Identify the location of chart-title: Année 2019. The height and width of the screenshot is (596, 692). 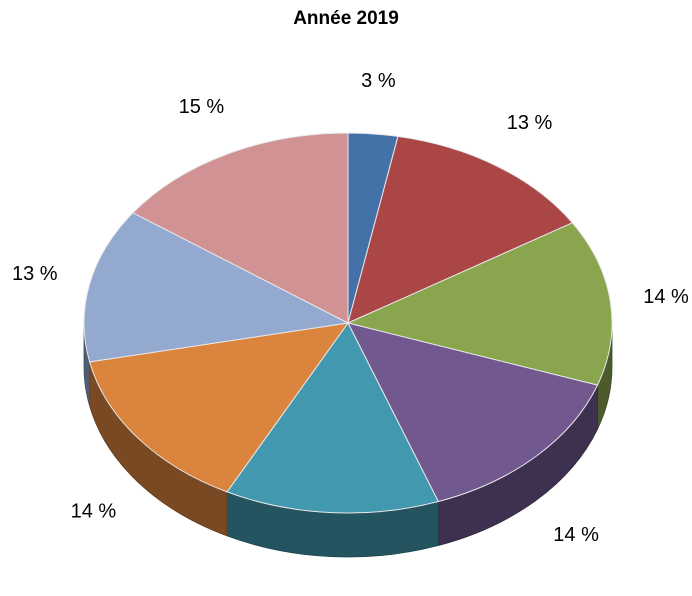
(346, 18).